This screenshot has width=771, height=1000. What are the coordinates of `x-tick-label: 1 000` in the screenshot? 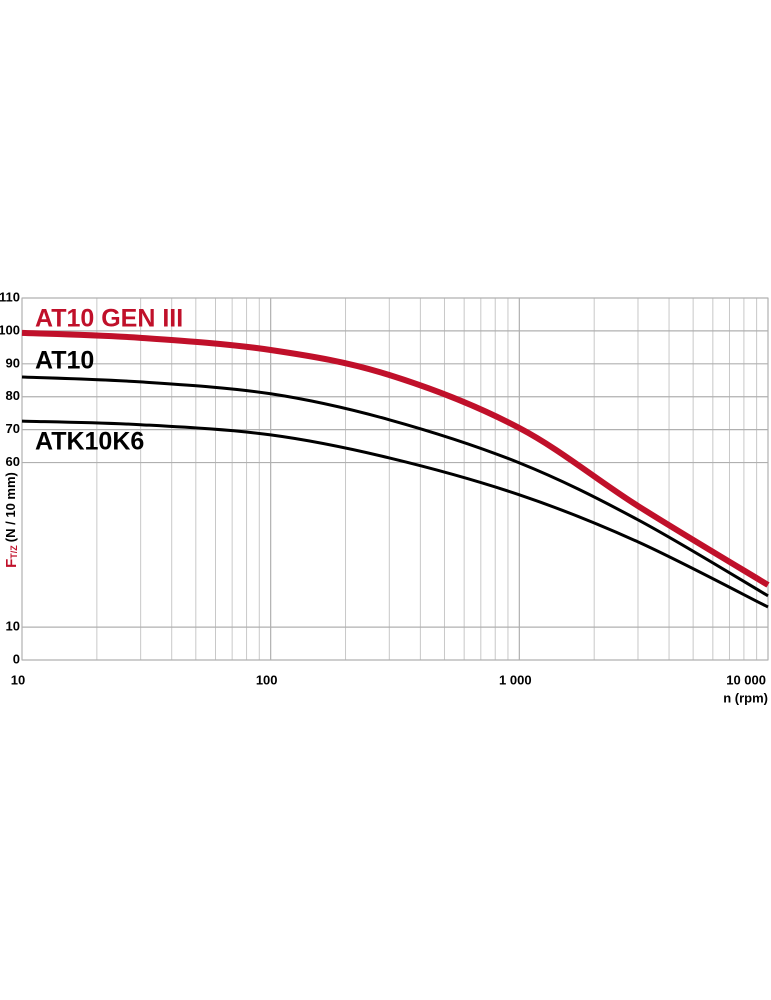 It's located at (515, 679).